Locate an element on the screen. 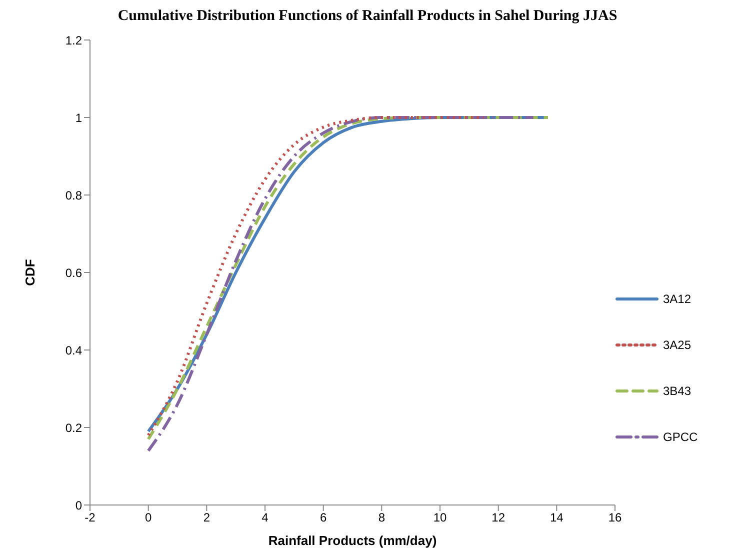 Image resolution: width=735 pixels, height=558 pixels. y-tick-label: 1 is located at coordinates (78, 117).